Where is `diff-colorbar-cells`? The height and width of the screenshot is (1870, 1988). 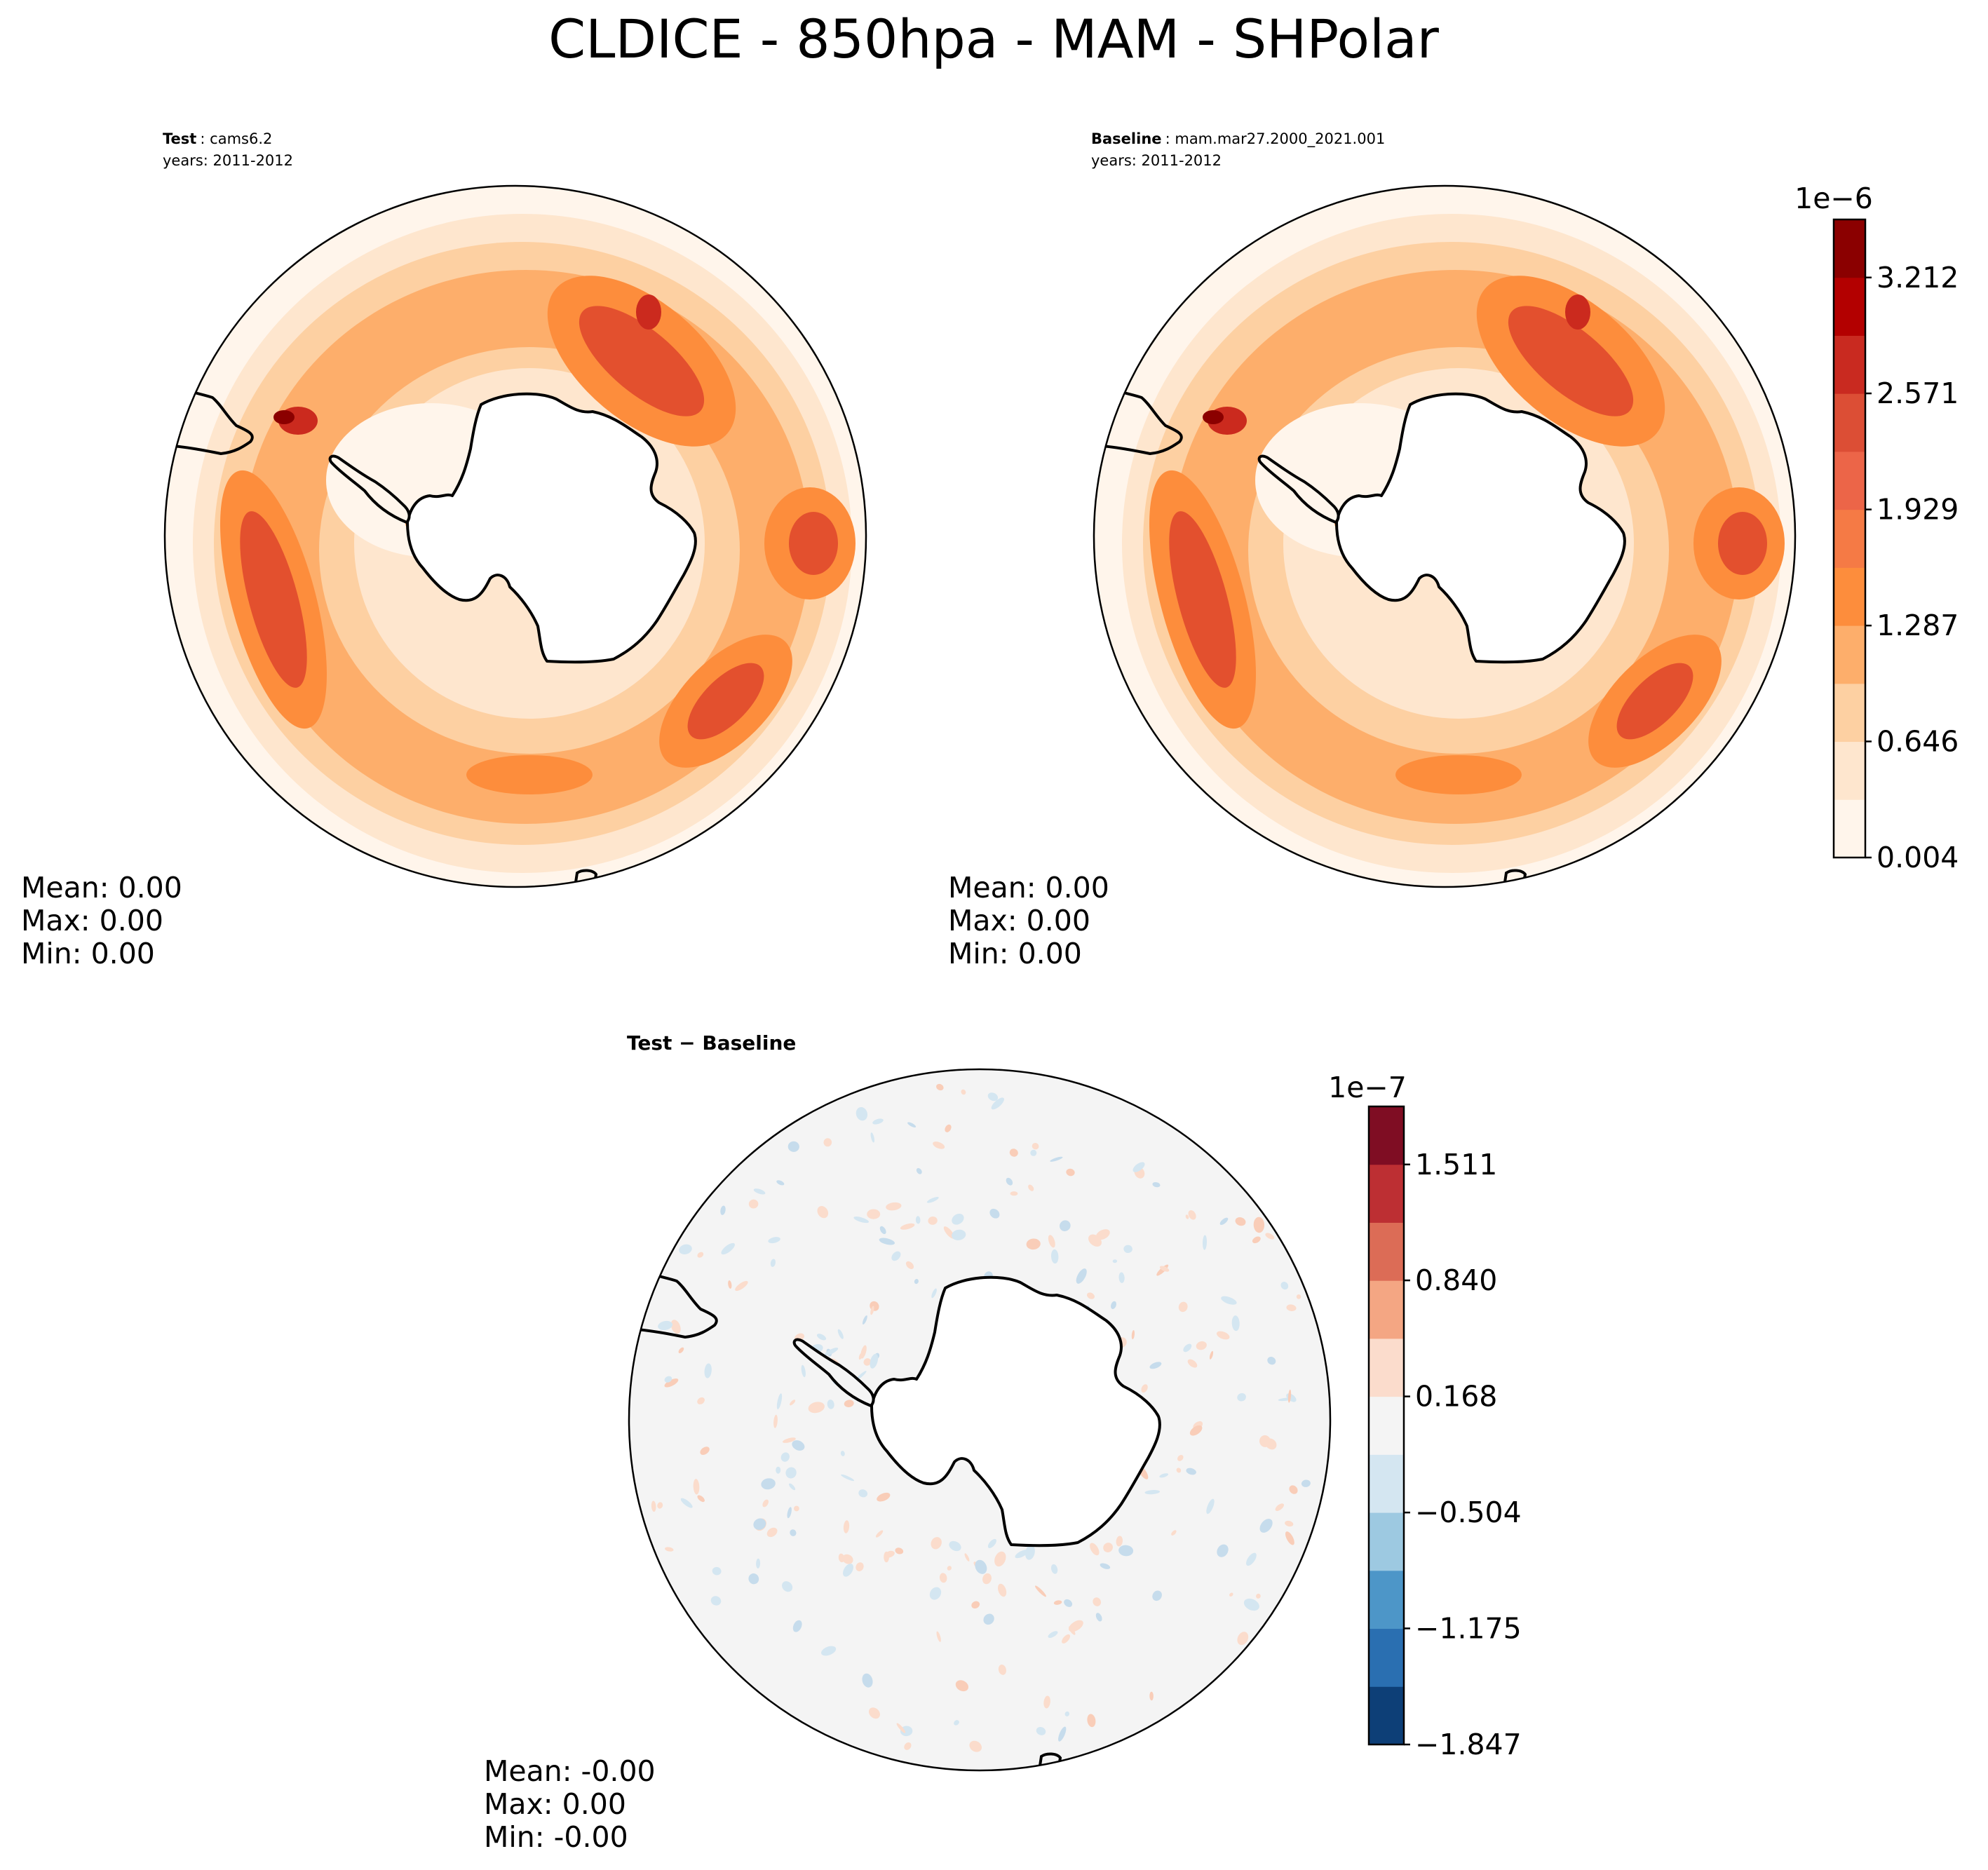
diff-colorbar-cells is located at coordinates (1386, 1426).